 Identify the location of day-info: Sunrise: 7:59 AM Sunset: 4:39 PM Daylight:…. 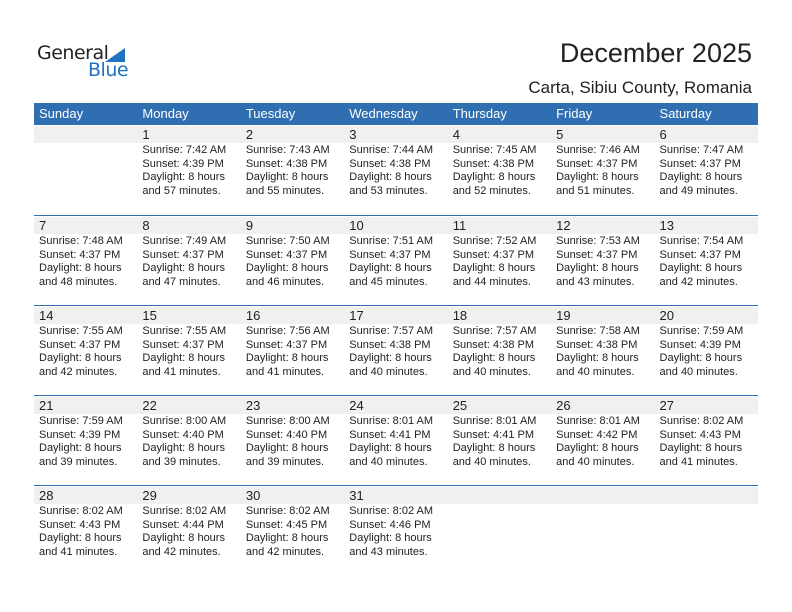
(81, 442).